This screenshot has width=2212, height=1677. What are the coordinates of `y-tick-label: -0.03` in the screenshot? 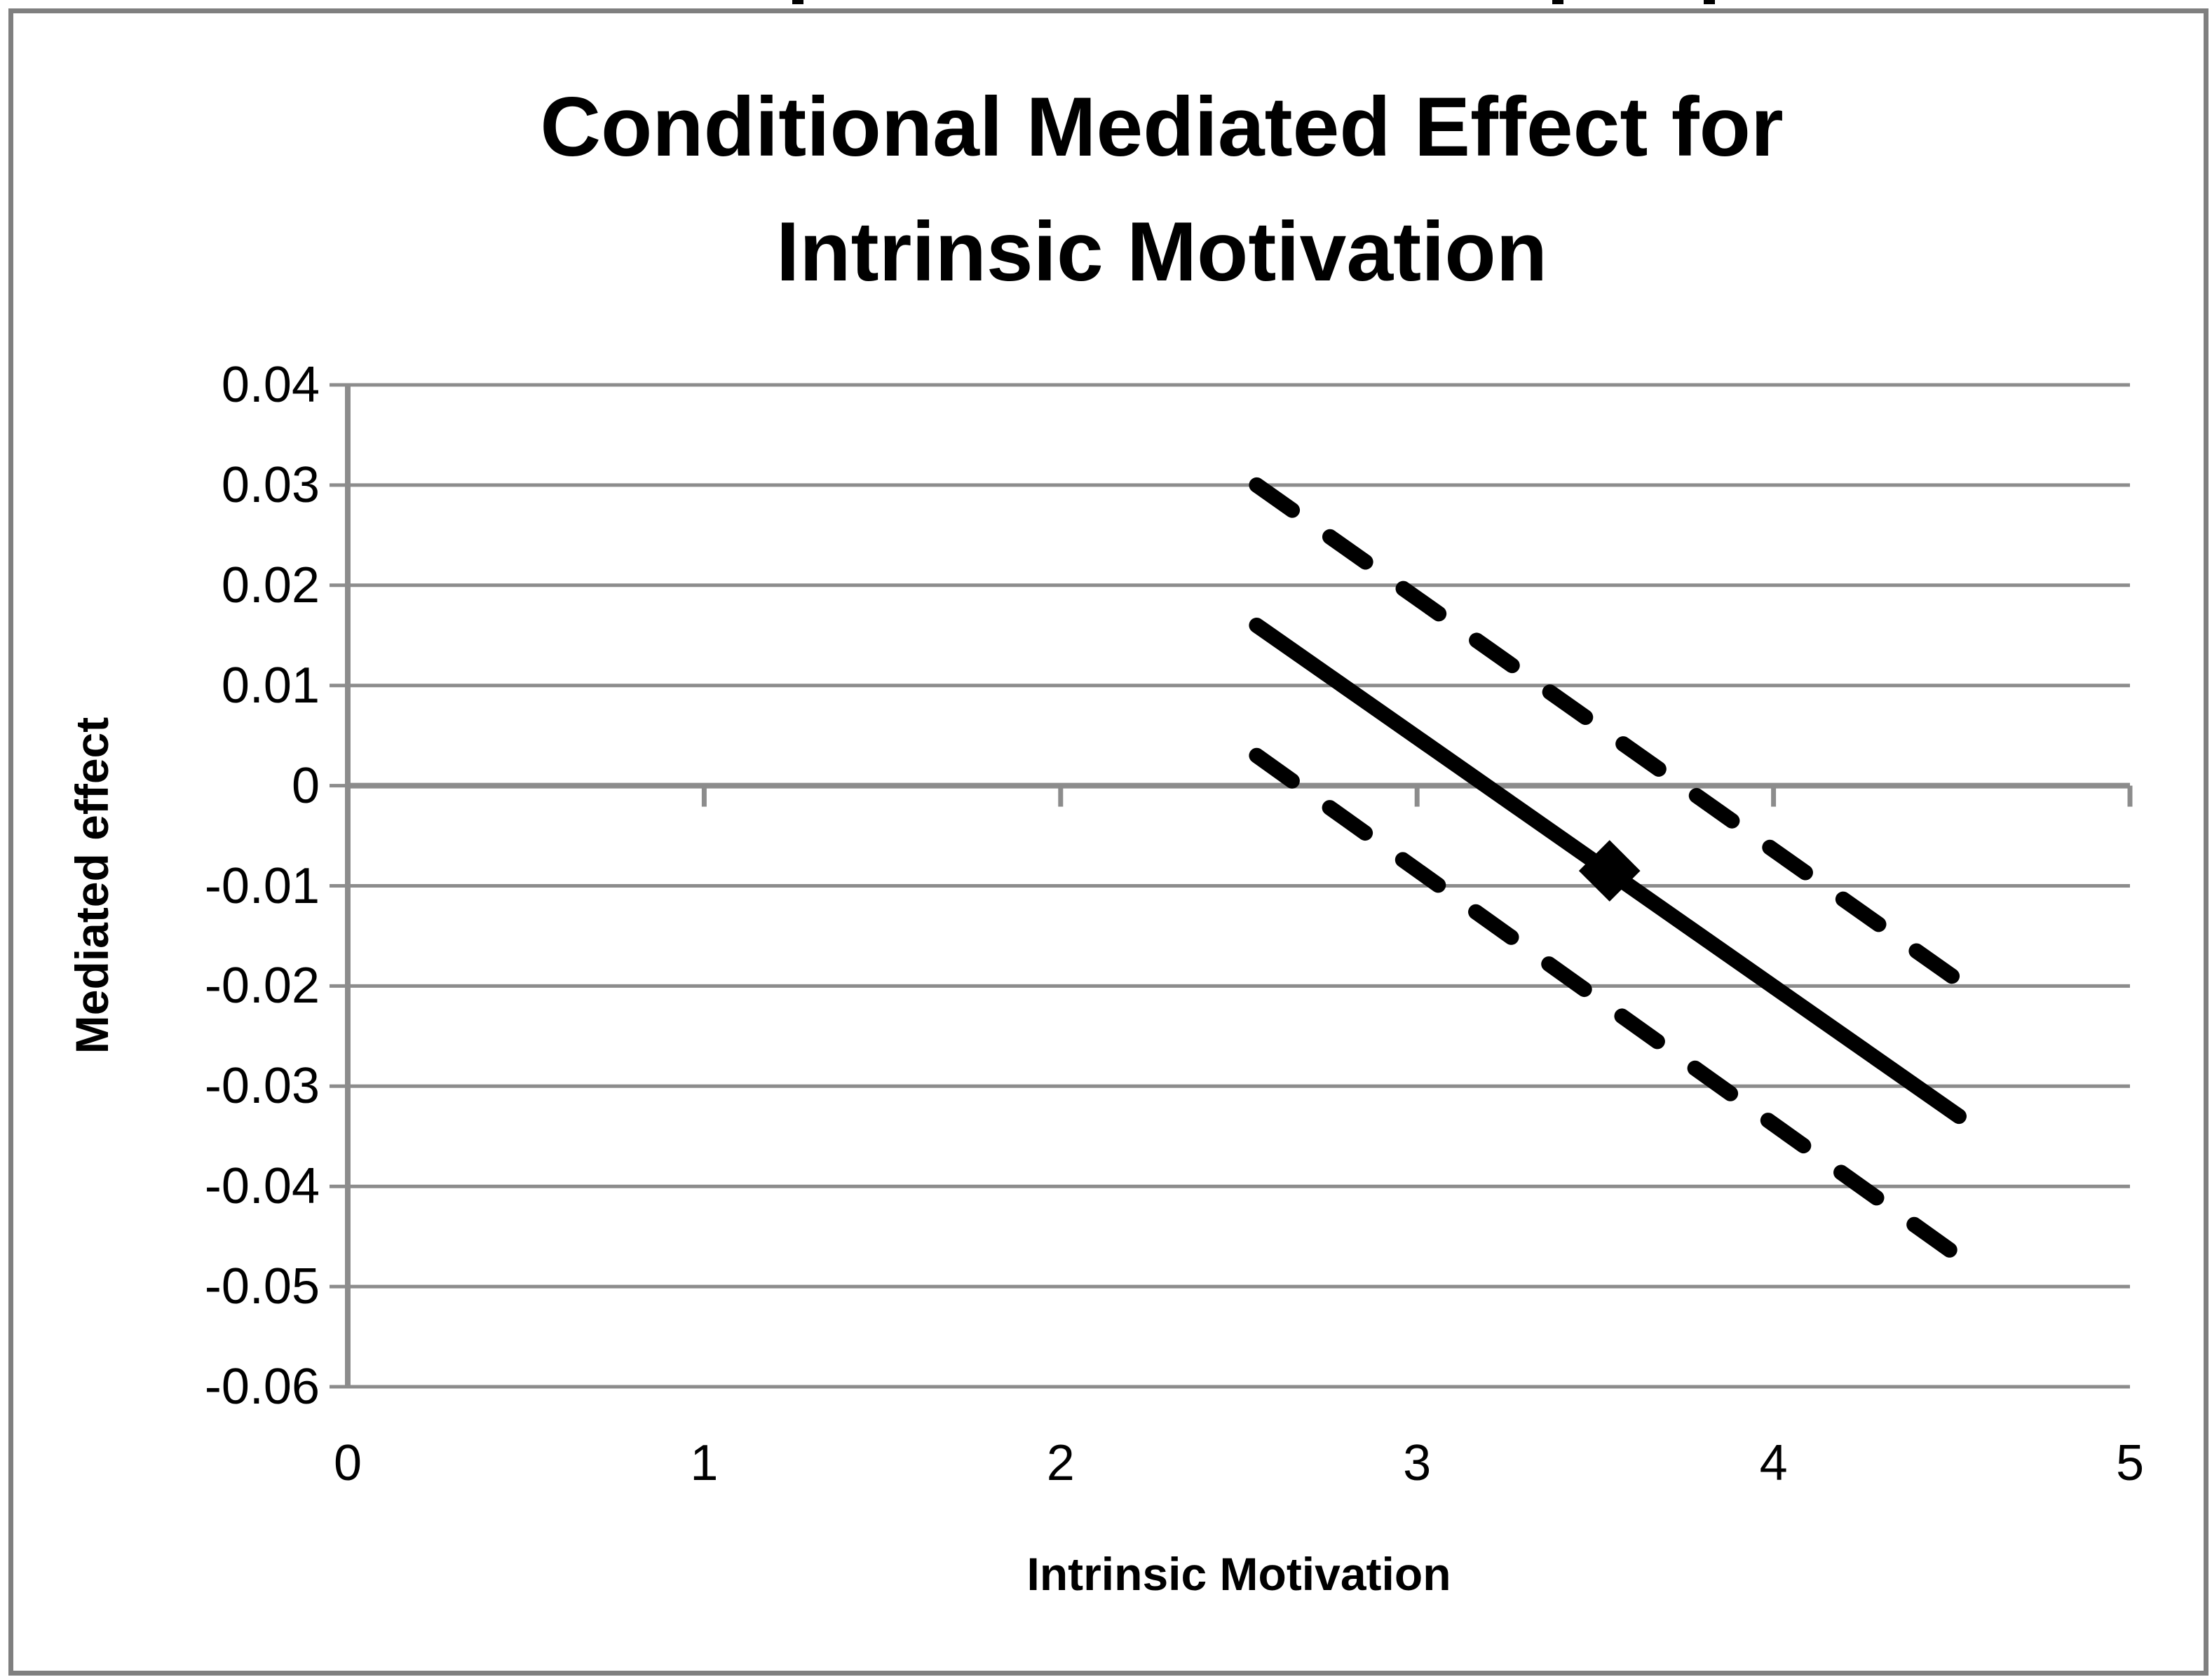 It's located at (262, 1086).